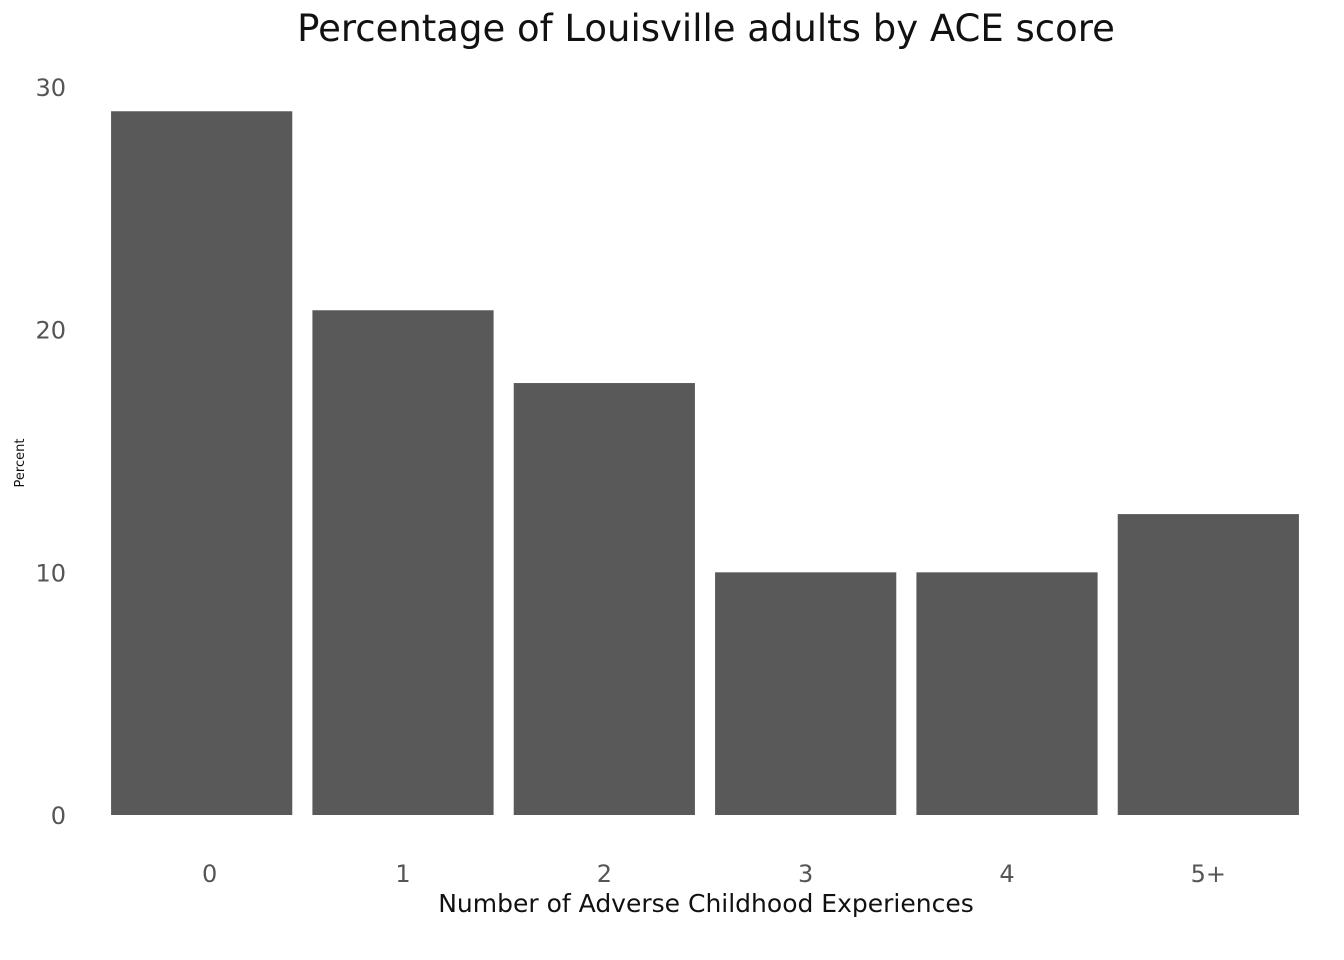  What do you see at coordinates (50, 573) in the screenshot?
I see `y-tick-label: 10` at bounding box center [50, 573].